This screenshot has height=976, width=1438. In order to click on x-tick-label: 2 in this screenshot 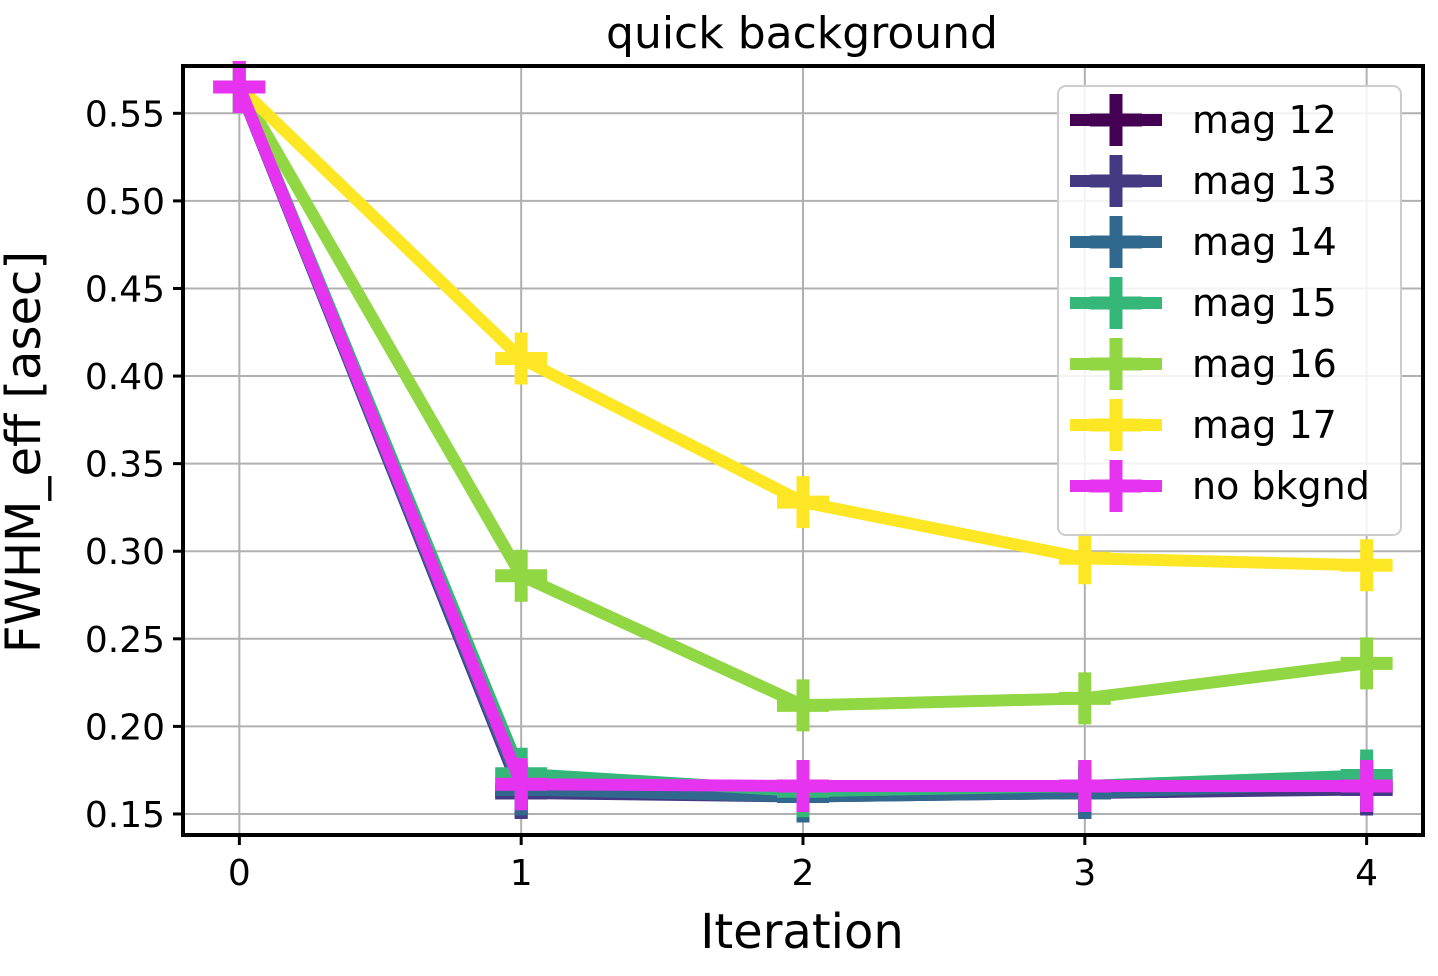, I will do `click(803, 873)`.